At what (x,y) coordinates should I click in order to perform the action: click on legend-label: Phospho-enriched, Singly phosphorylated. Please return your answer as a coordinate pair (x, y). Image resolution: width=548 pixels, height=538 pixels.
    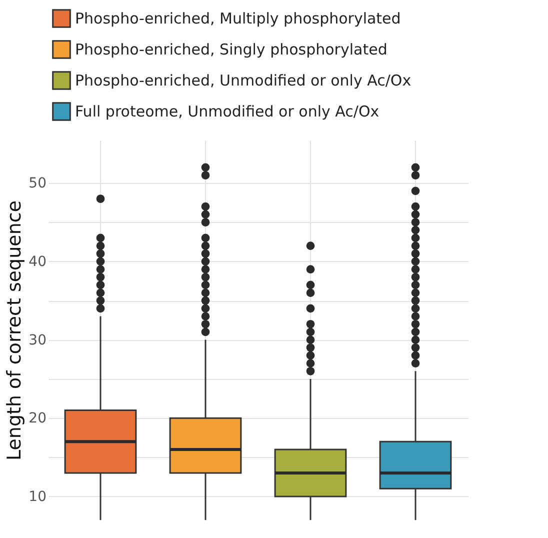
    Looking at the image, I should click on (231, 49).